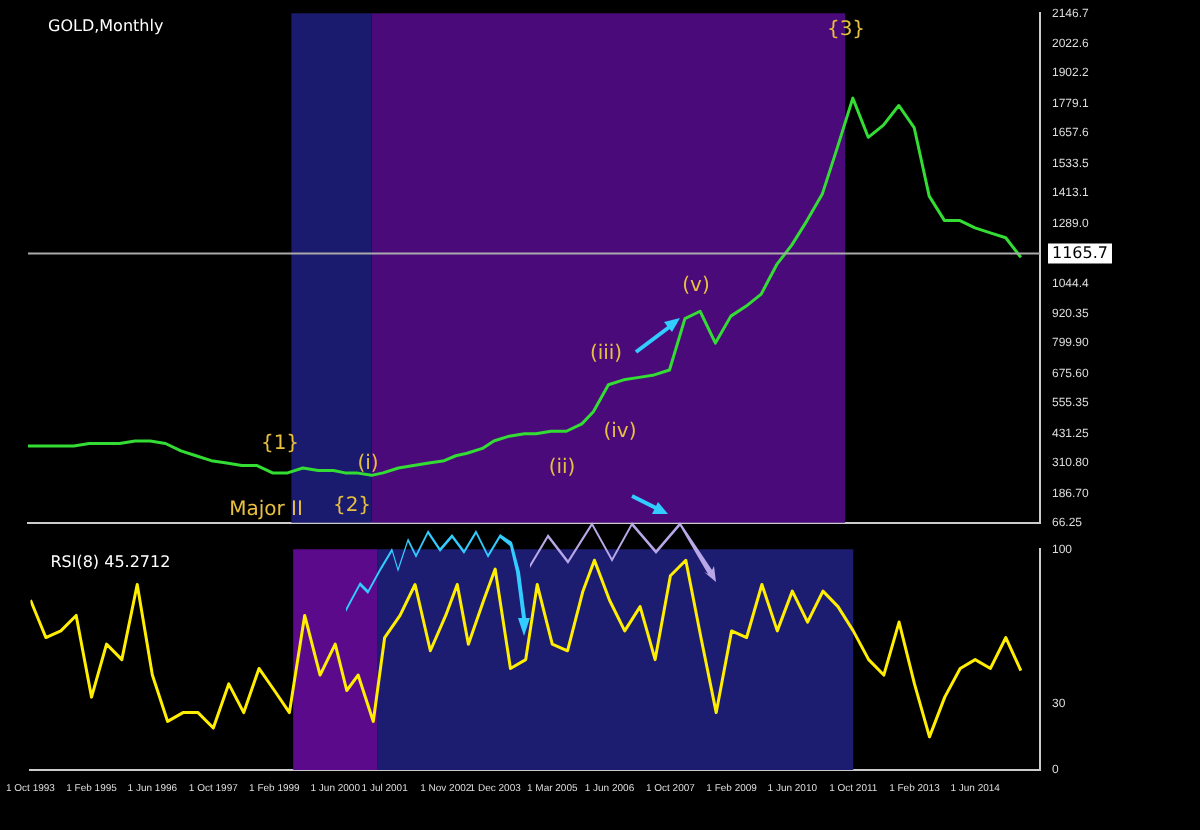  Describe the element at coordinates (352, 506) in the screenshot. I see `annotation: {2}` at that location.